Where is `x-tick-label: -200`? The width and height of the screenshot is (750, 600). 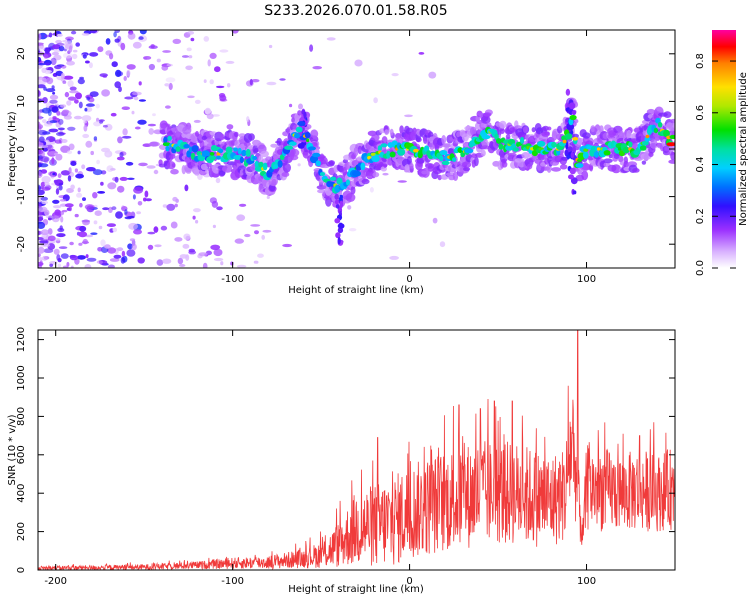 x-tick-label: -200 is located at coordinates (55, 581).